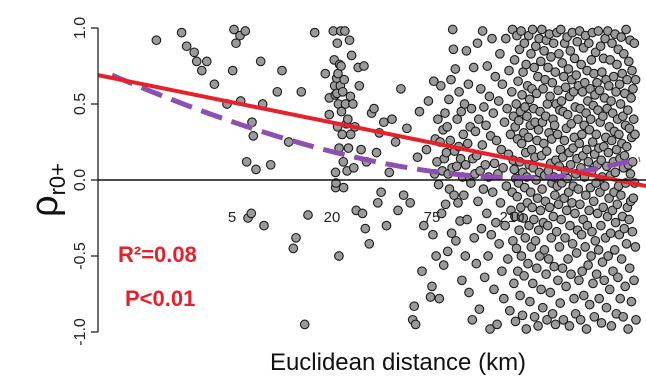 This screenshot has height=381, width=646. What do you see at coordinates (398, 362) in the screenshot?
I see `x-axis-title: Euclidean distance (km)` at bounding box center [398, 362].